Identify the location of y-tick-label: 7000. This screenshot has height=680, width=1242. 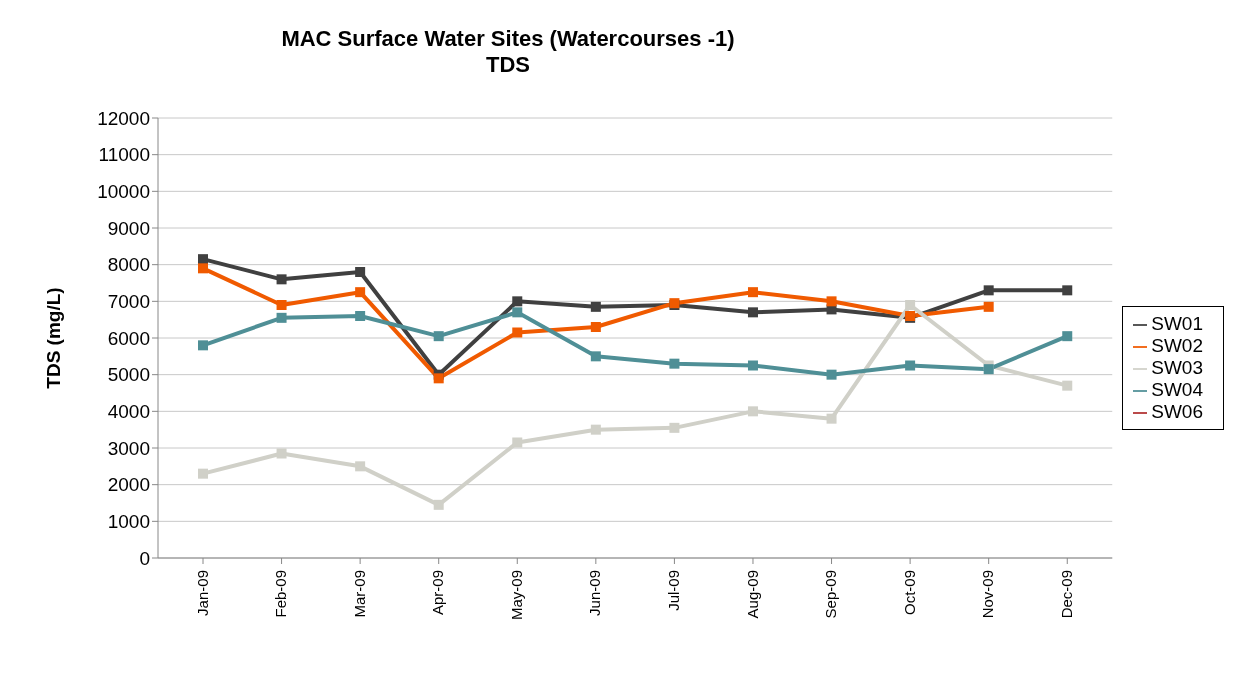
(128, 302).